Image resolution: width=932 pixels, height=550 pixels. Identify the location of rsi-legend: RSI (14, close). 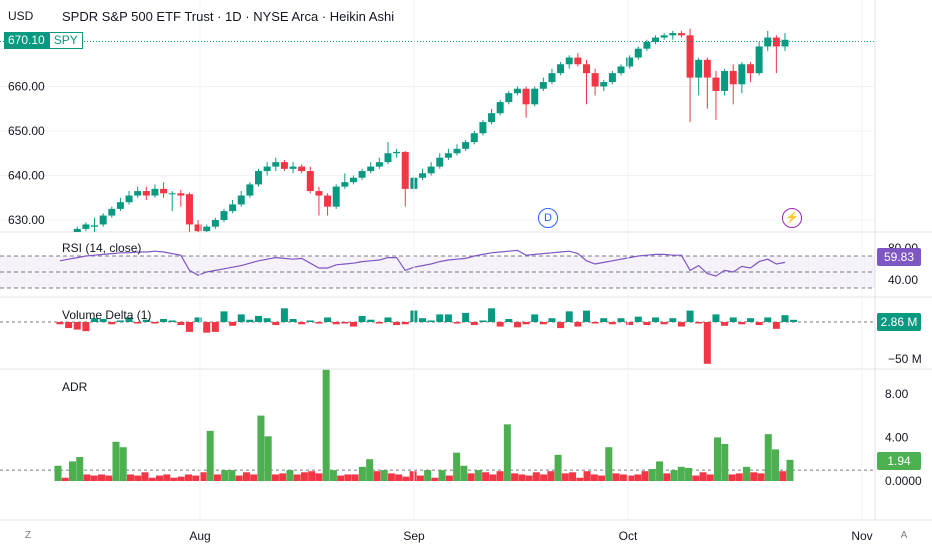
(102, 248).